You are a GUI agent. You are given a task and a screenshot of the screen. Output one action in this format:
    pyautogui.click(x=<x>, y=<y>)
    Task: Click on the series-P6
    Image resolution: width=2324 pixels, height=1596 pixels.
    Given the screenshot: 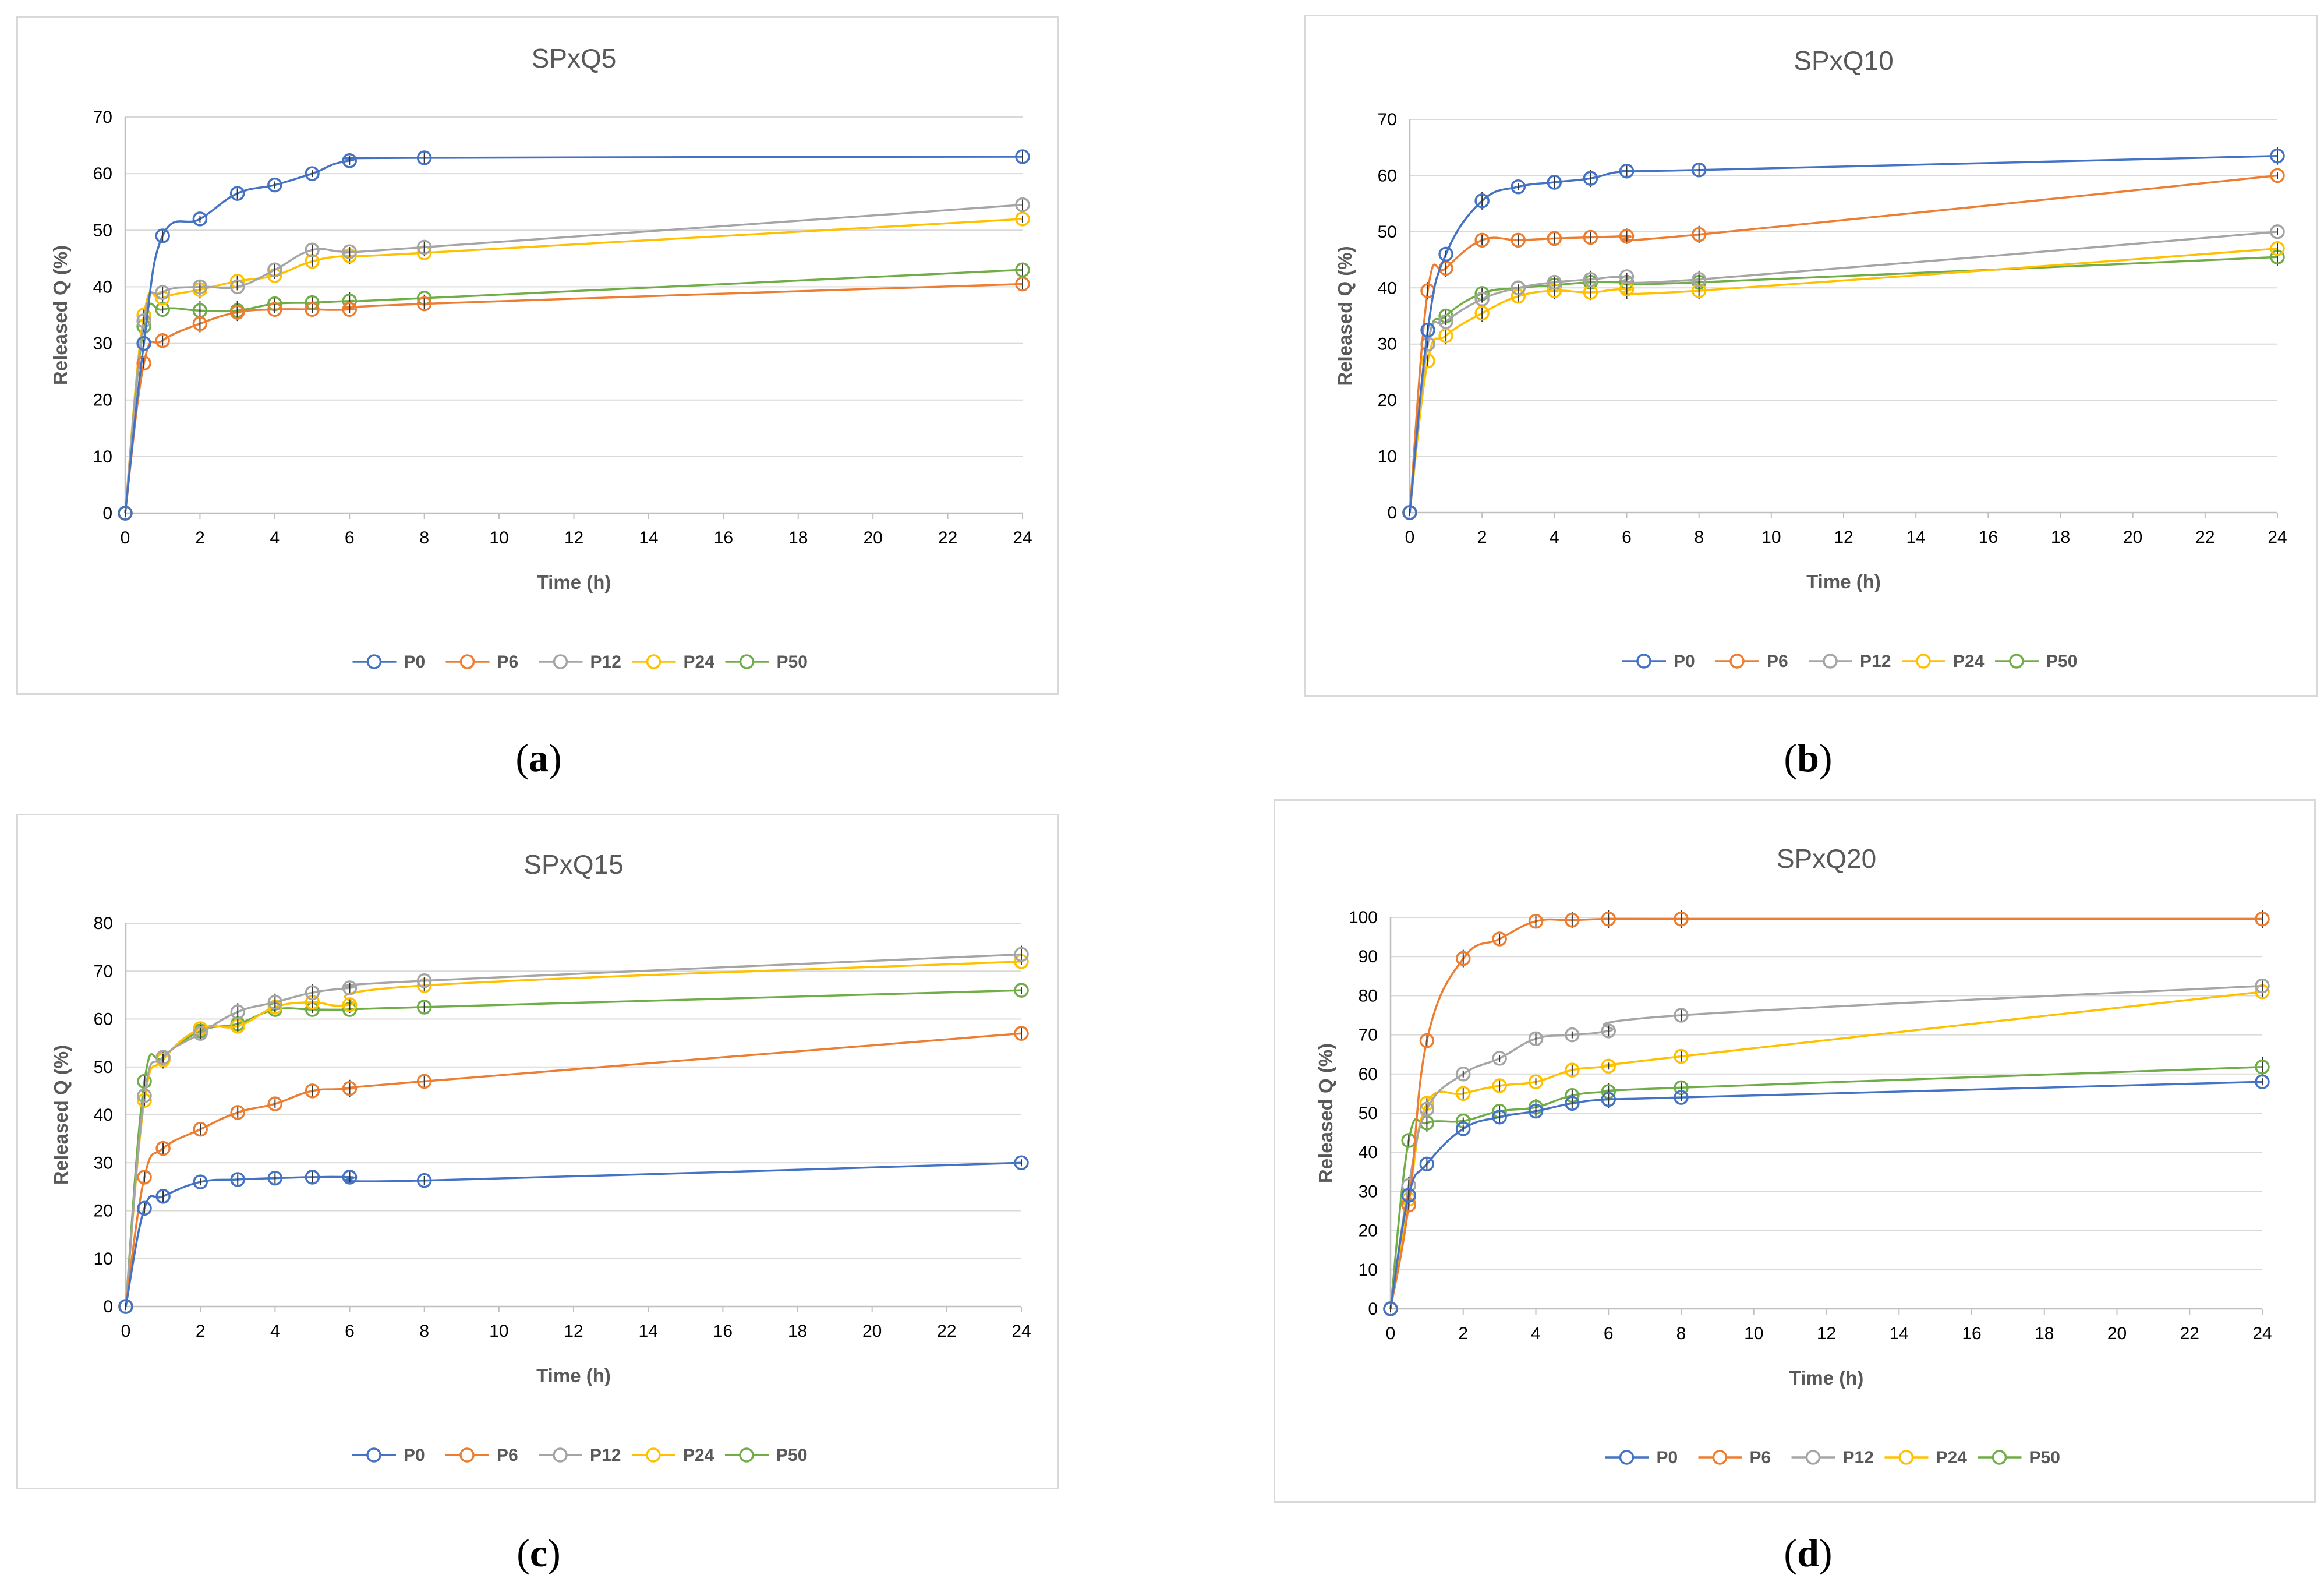 What is the action you would take?
    pyautogui.click(x=1843, y=344)
    